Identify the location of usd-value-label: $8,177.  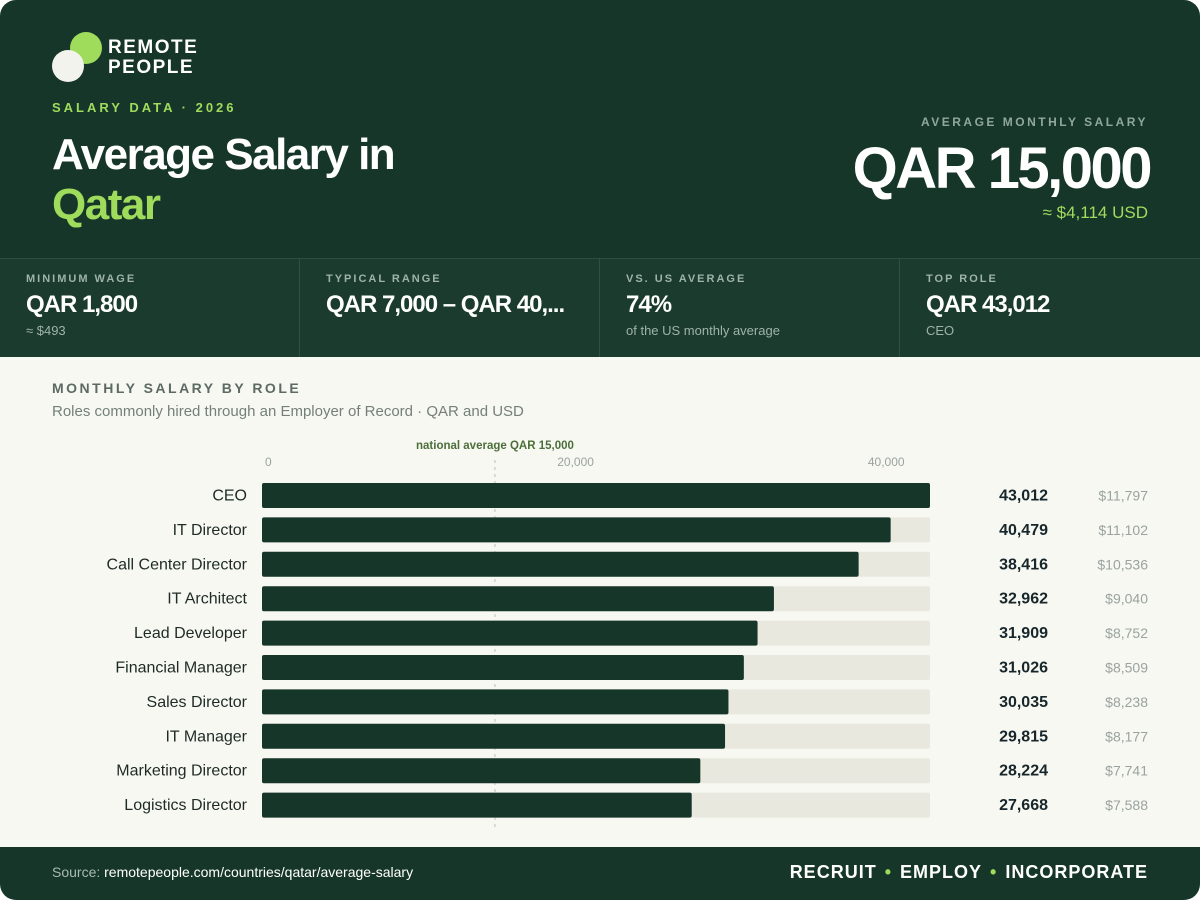
(1126, 736).